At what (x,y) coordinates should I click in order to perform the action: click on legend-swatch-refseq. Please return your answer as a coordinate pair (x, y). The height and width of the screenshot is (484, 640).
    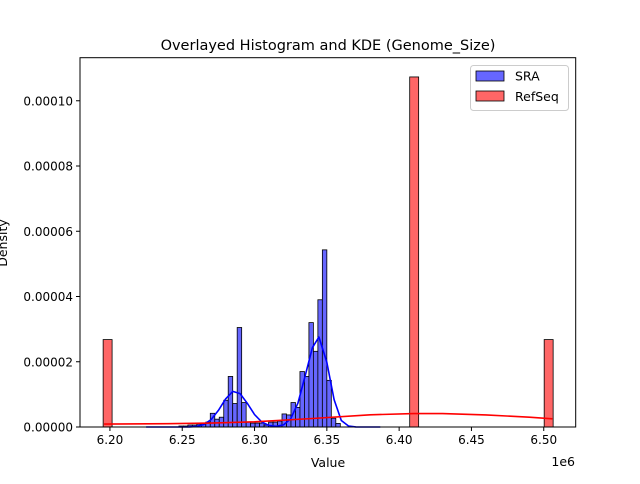
    Looking at the image, I should click on (490, 96).